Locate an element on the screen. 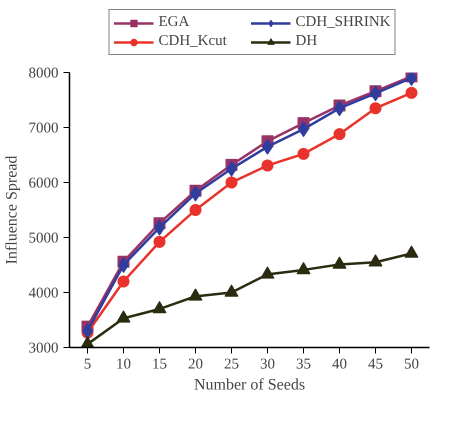  x-tick-label: 35 is located at coordinates (303, 364).